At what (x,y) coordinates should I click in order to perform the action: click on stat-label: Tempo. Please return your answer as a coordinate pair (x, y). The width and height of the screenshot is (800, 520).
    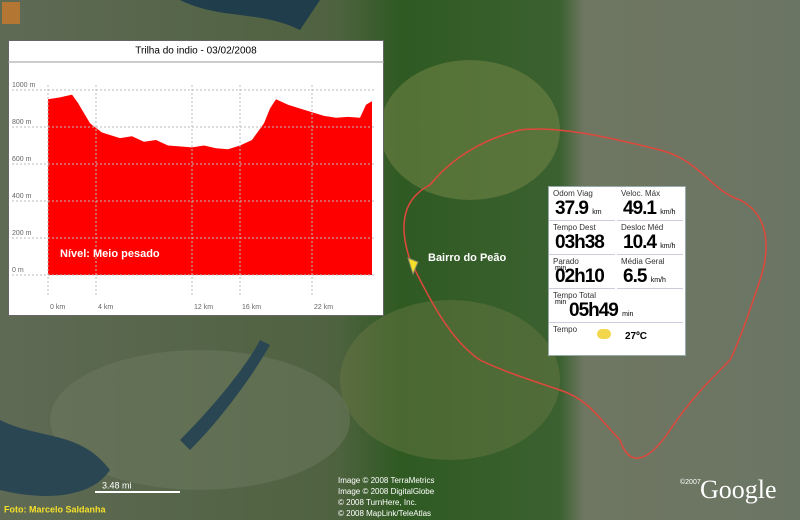
    Looking at the image, I should click on (565, 329).